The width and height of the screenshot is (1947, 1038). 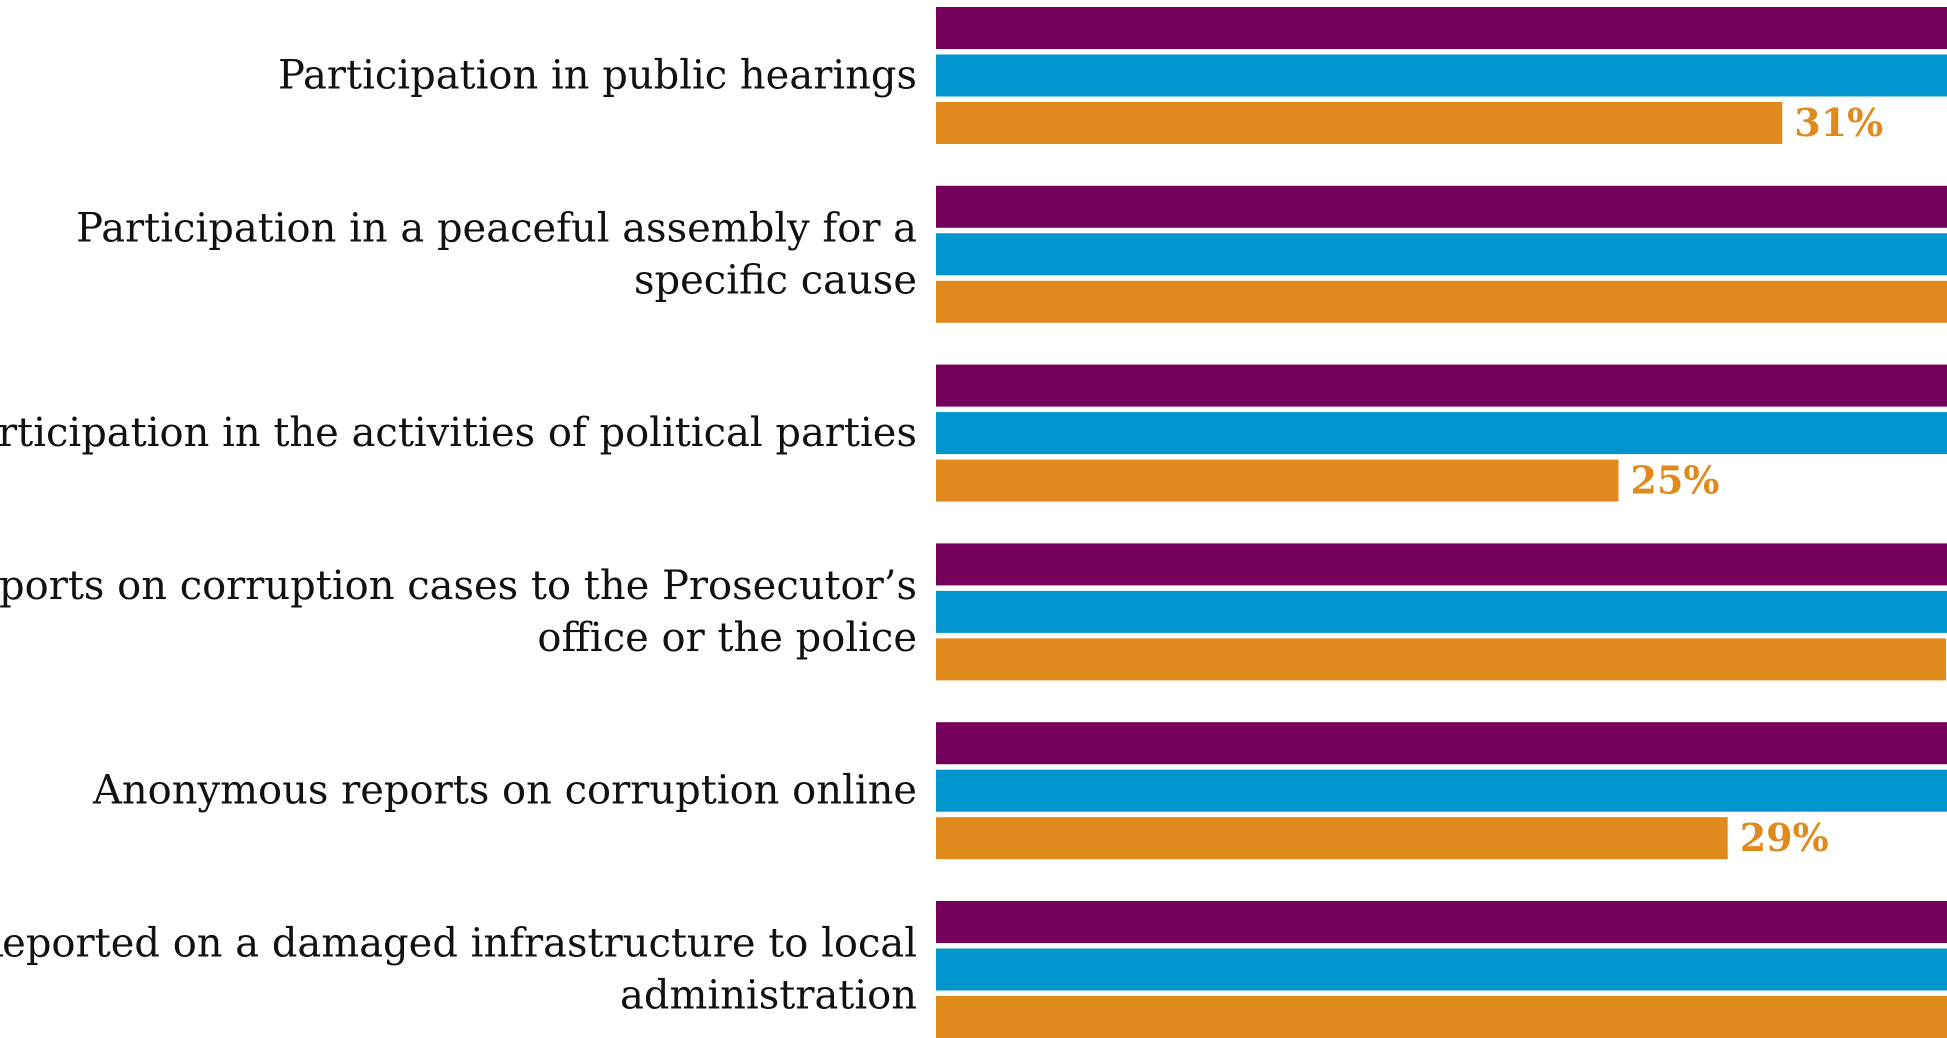 What do you see at coordinates (727, 638) in the screenshot?
I see `category-label-line: office or the police` at bounding box center [727, 638].